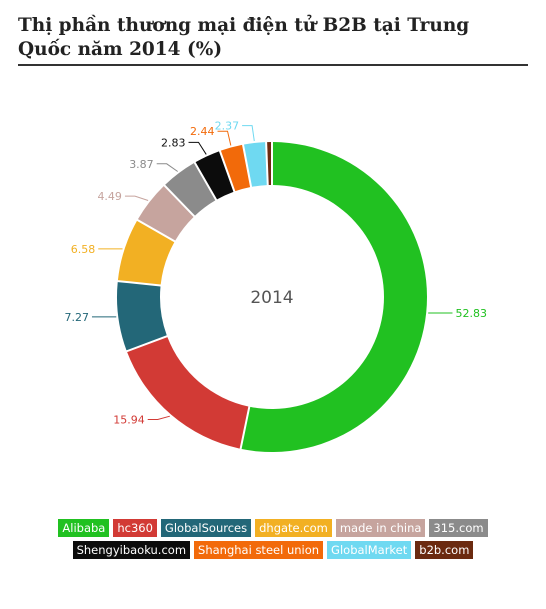  What do you see at coordinates (369, 550) in the screenshot?
I see `legend-item-globalmarket: GlobalMarket` at bounding box center [369, 550].